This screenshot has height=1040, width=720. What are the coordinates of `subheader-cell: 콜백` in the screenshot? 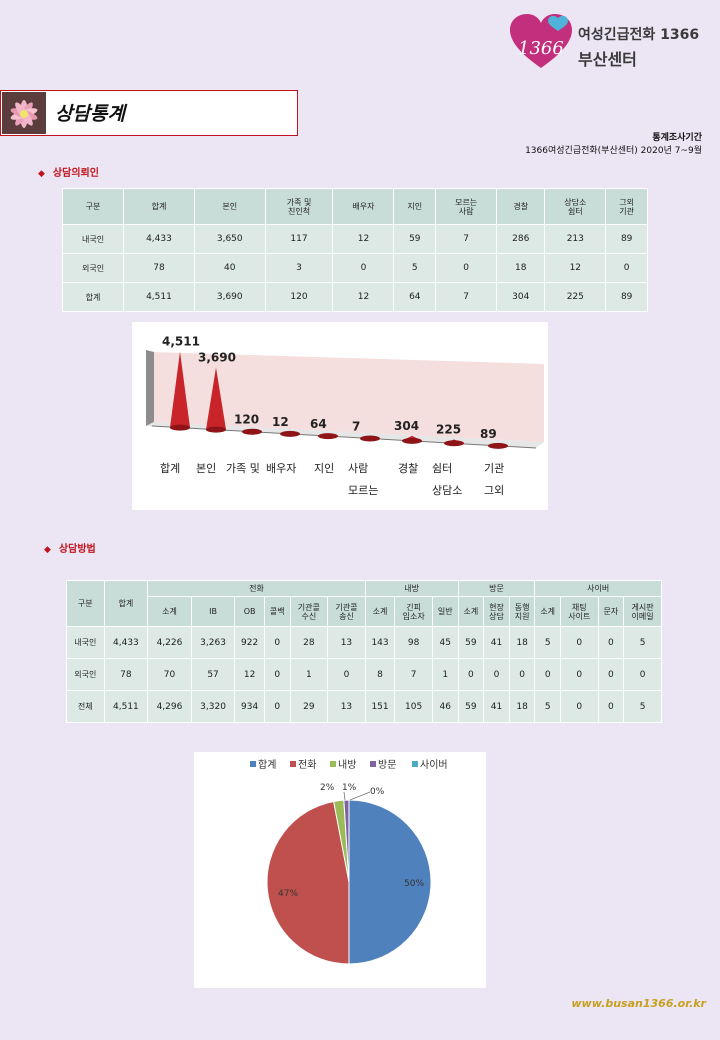 It's located at (277, 611).